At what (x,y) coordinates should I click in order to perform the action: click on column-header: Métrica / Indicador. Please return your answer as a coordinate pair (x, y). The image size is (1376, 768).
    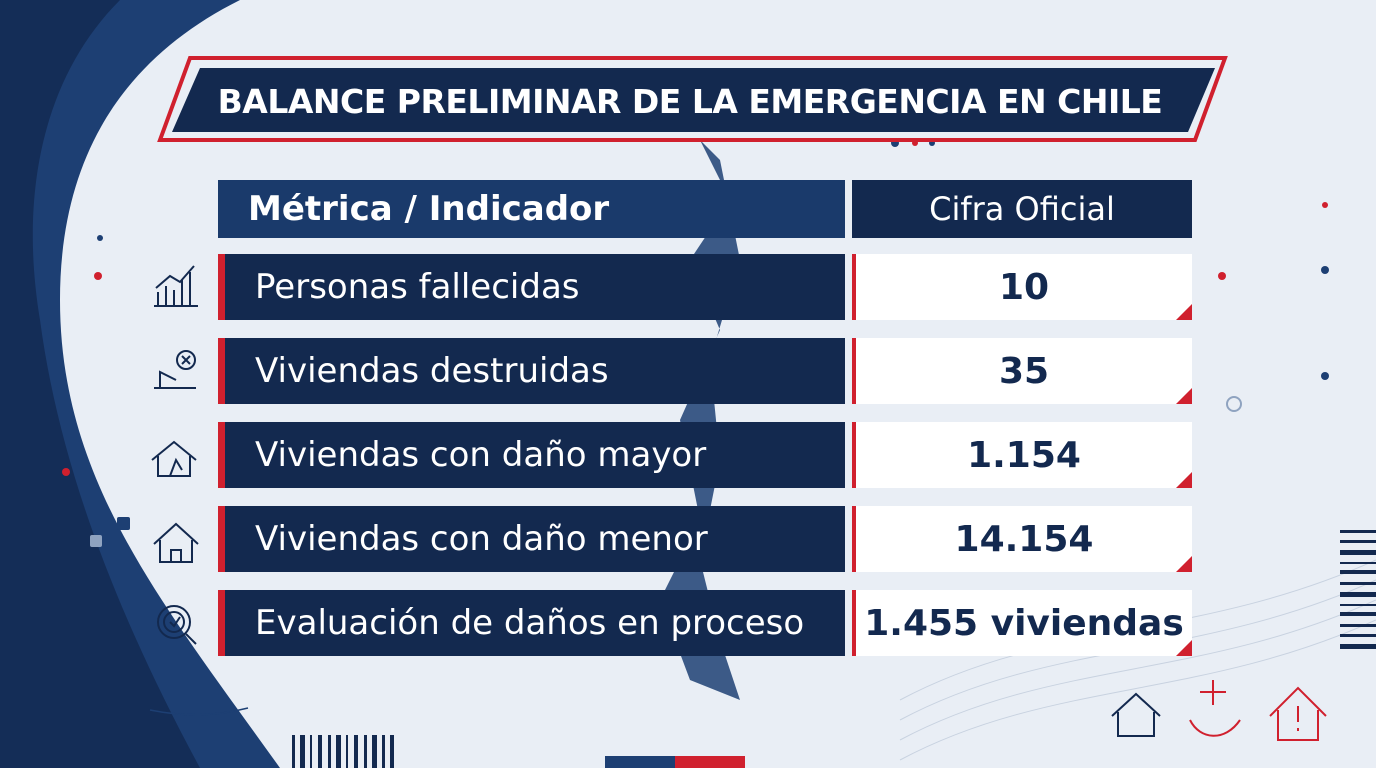
    Looking at the image, I should click on (531, 209).